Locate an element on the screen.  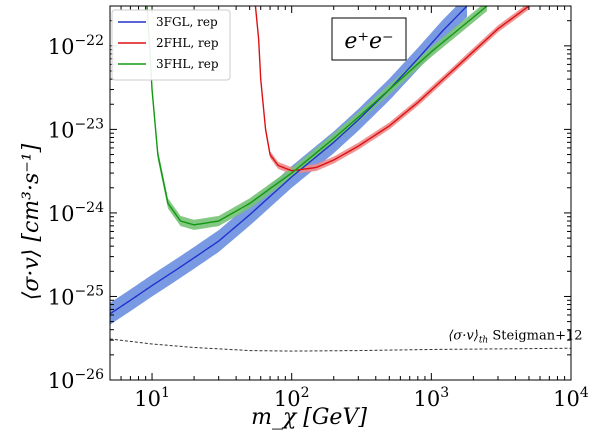
x-tick-label-3: 104 is located at coordinates (571, 398).